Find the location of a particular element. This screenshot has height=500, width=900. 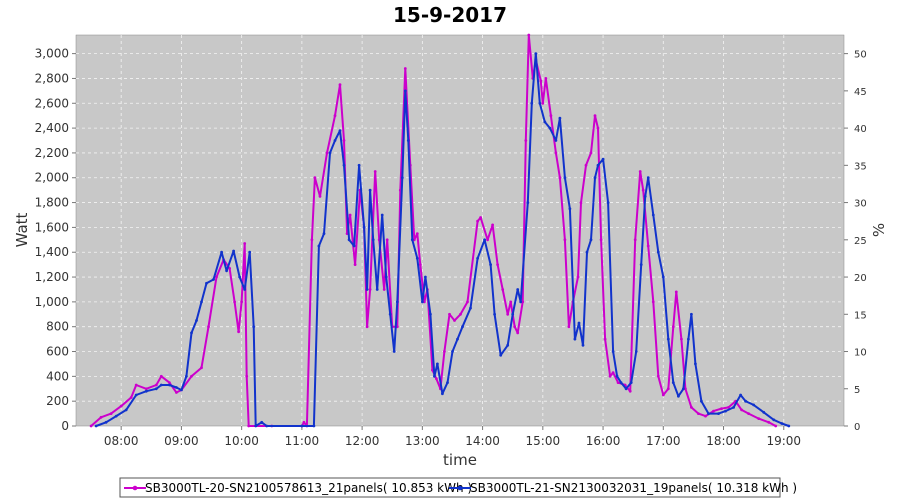

y2-tick-label: 50 is located at coordinates (860, 55).